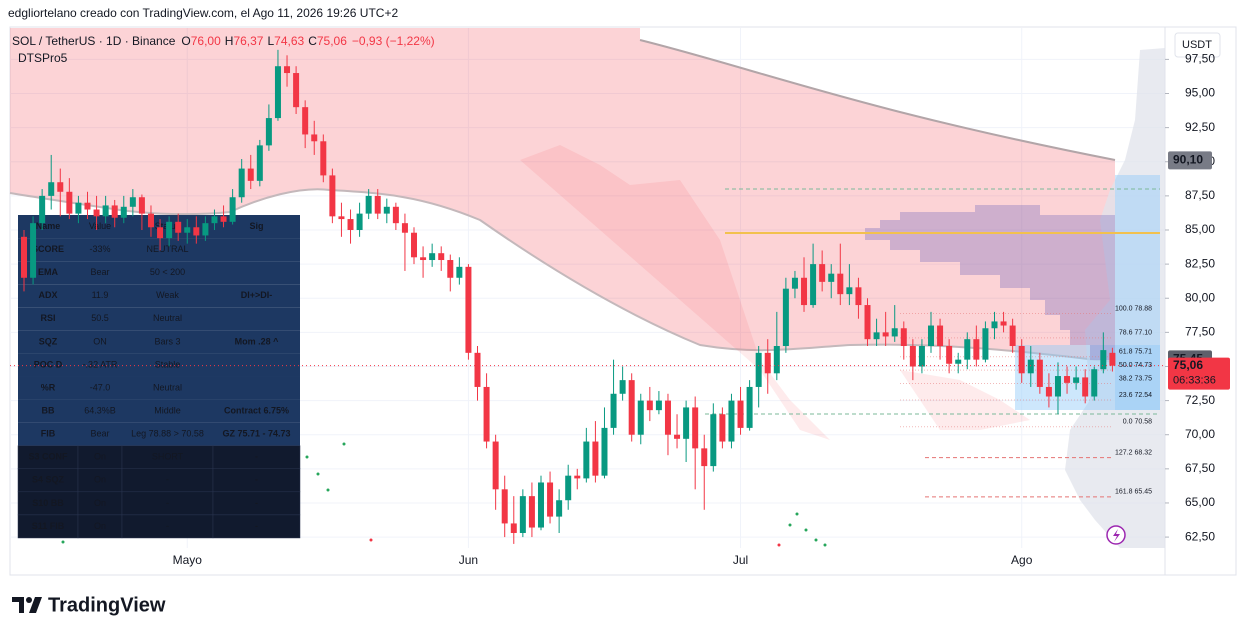 The image size is (1246, 635). I want to click on currency-box, so click(1197, 45).